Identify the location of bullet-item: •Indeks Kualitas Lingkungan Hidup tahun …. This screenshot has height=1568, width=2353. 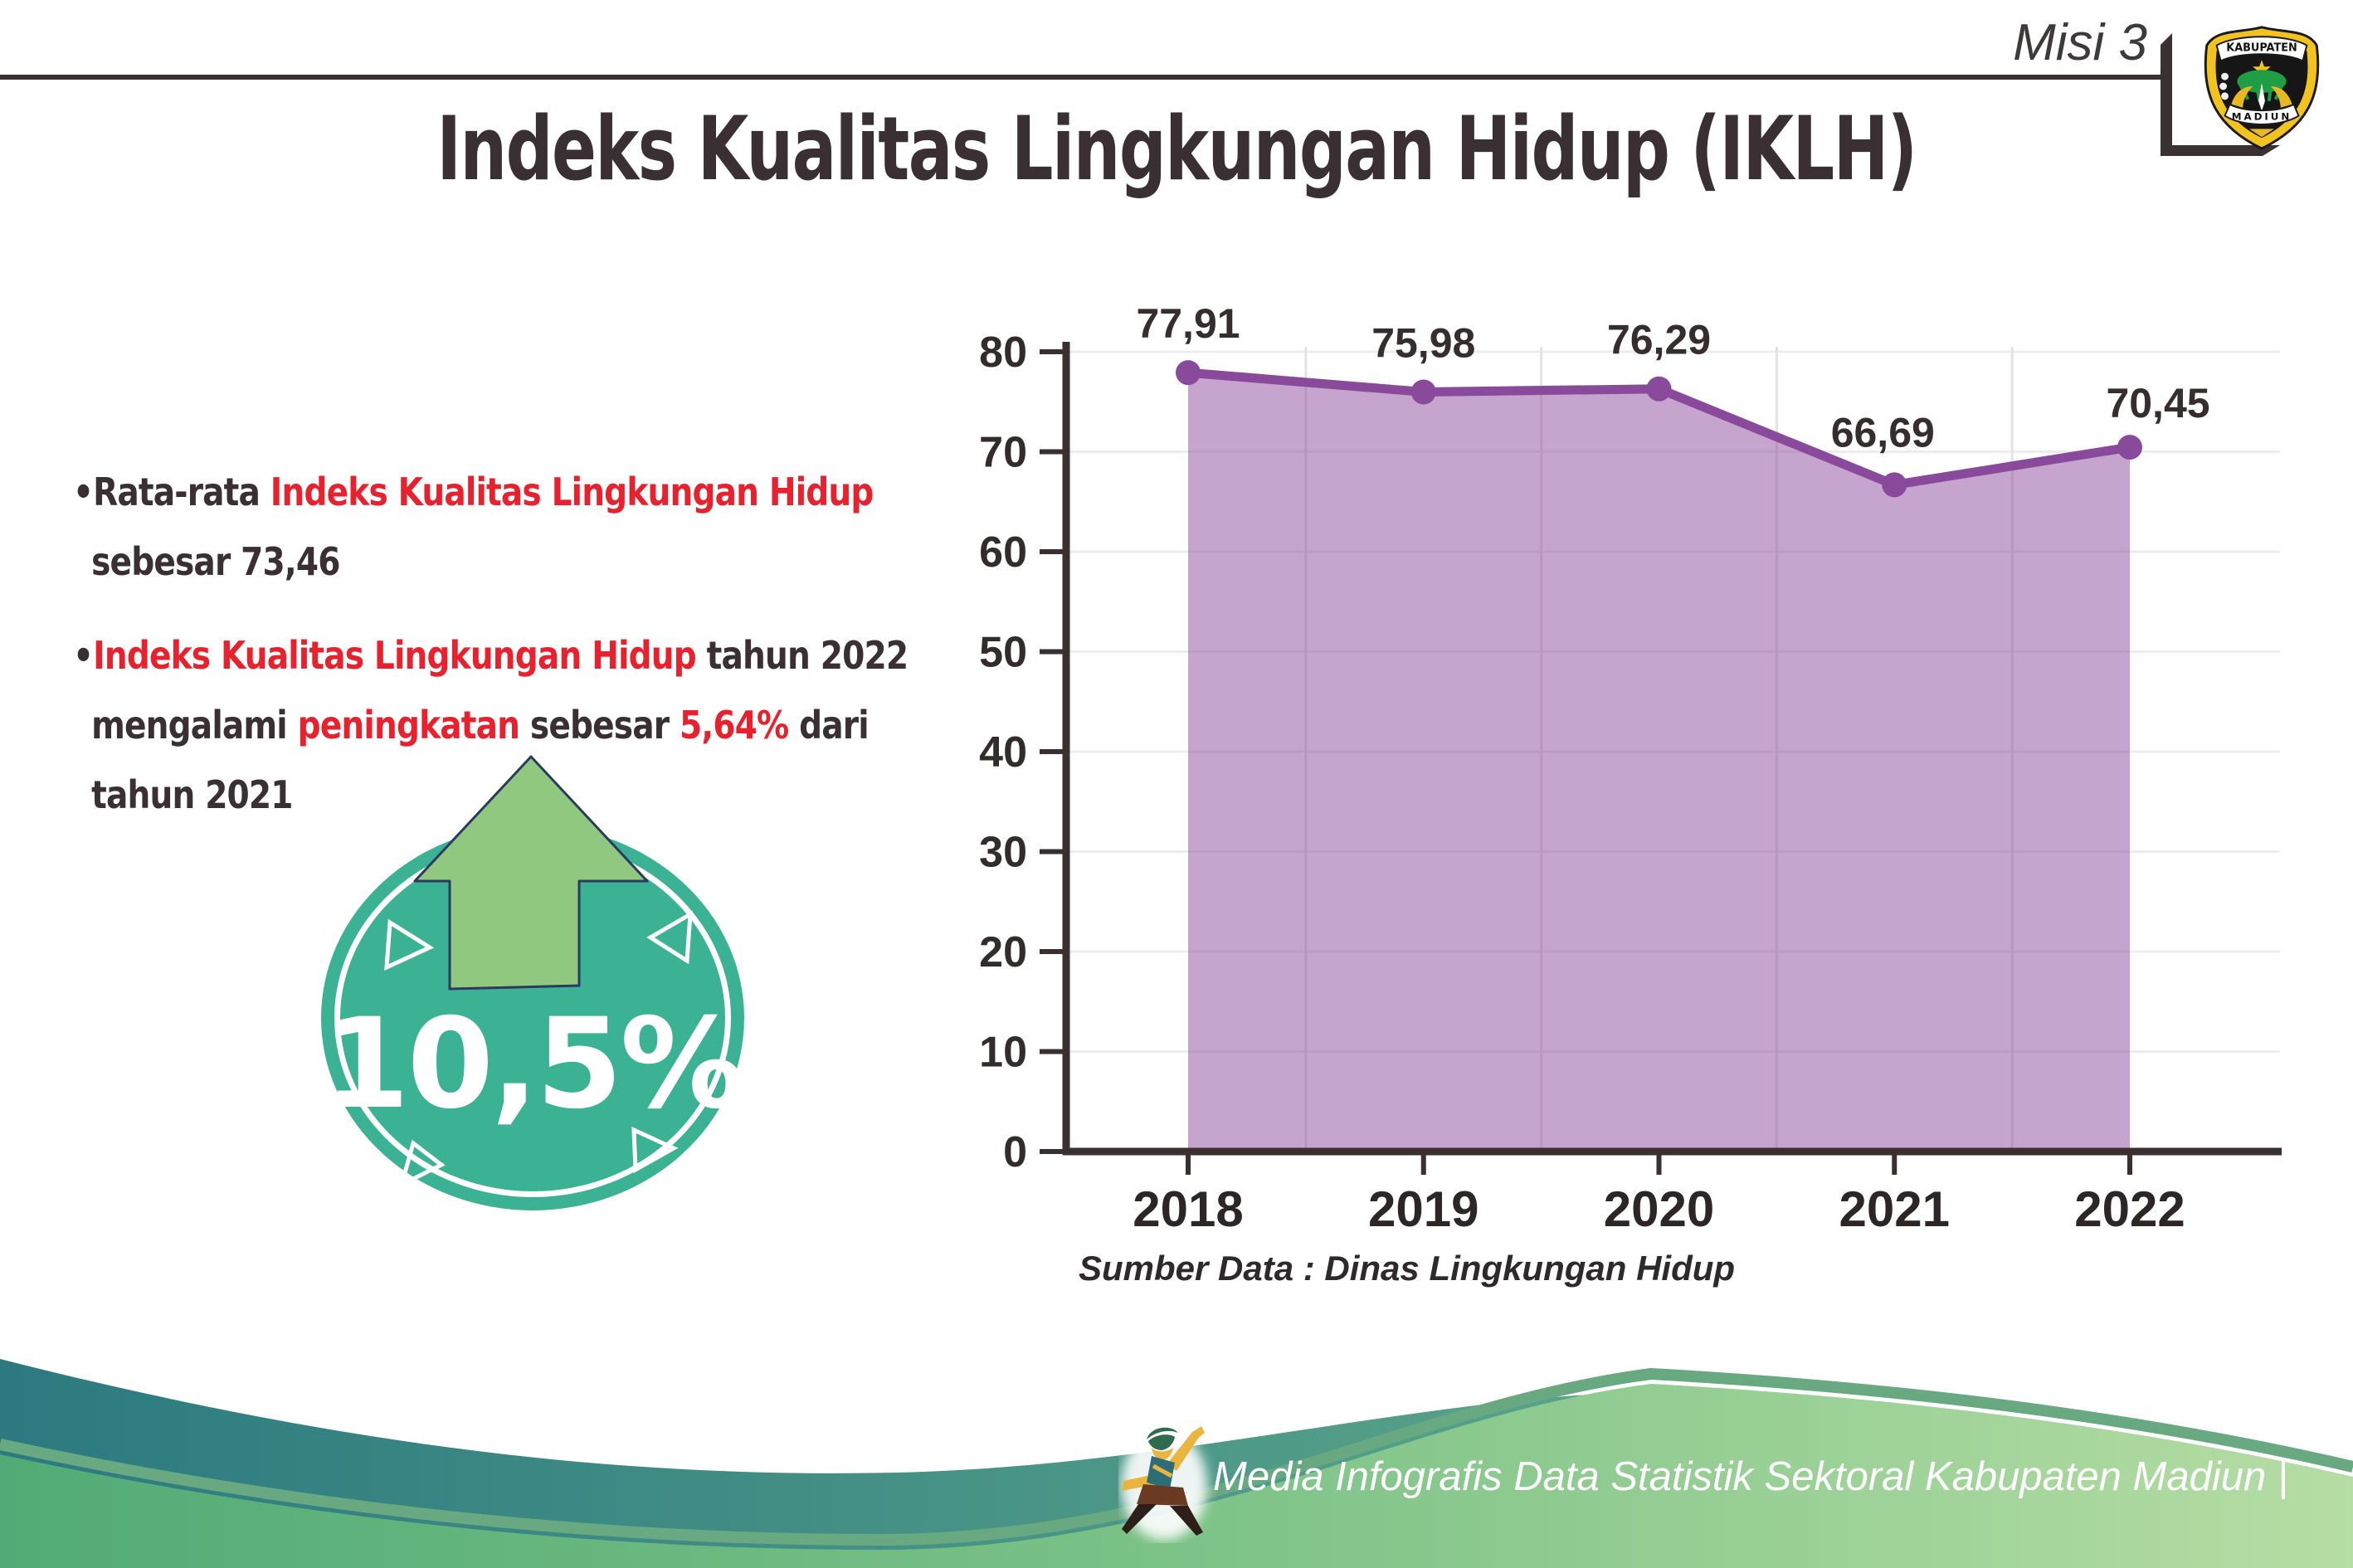
(493, 725).